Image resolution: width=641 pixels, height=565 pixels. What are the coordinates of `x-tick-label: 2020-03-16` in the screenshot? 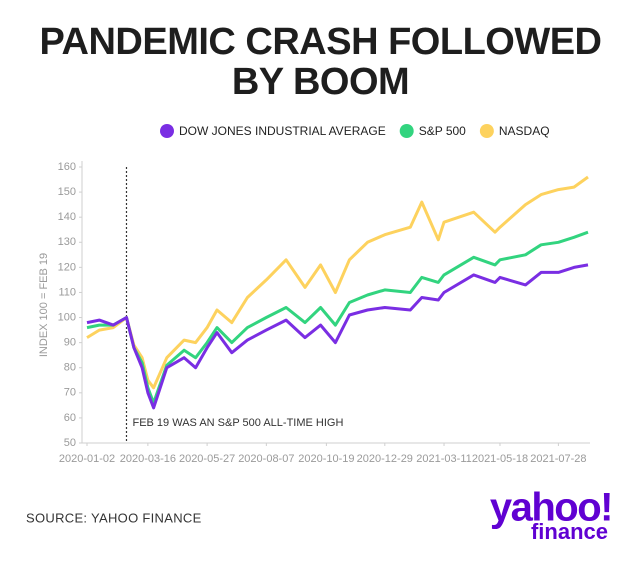 It's located at (148, 459).